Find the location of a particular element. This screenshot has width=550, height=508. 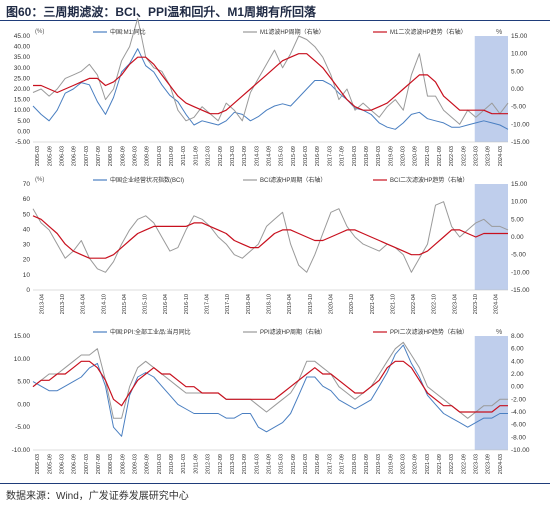

x-tick-label: 2017-03 is located at coordinates (330, 156).